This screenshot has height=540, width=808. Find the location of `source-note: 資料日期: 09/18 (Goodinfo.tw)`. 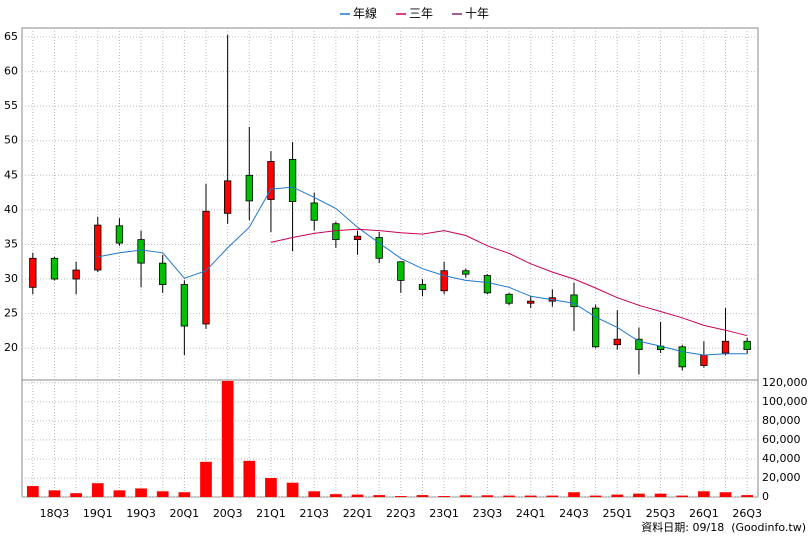

source-note: 資料日期: 09/18 (Goodinfo.tw) is located at coordinates (723, 527).